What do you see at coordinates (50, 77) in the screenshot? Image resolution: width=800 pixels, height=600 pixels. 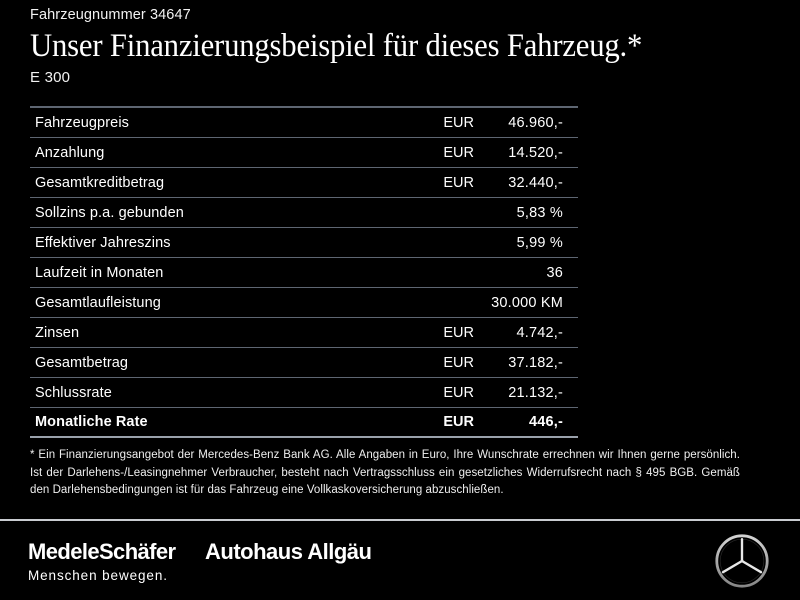 I see `vehicle-model: E 300` at bounding box center [50, 77].